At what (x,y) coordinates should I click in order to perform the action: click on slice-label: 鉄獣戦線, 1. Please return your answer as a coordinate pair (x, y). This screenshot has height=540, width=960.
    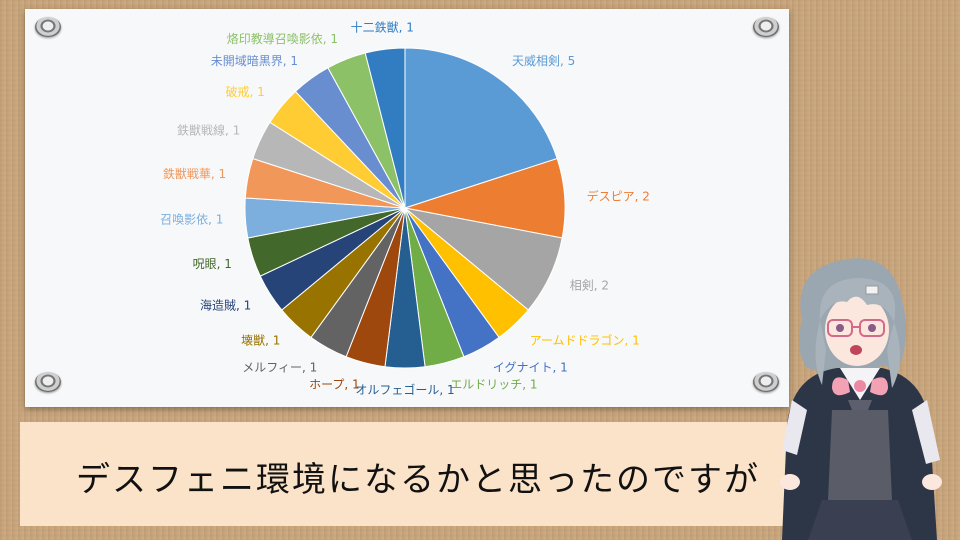
    Looking at the image, I should click on (208, 130).